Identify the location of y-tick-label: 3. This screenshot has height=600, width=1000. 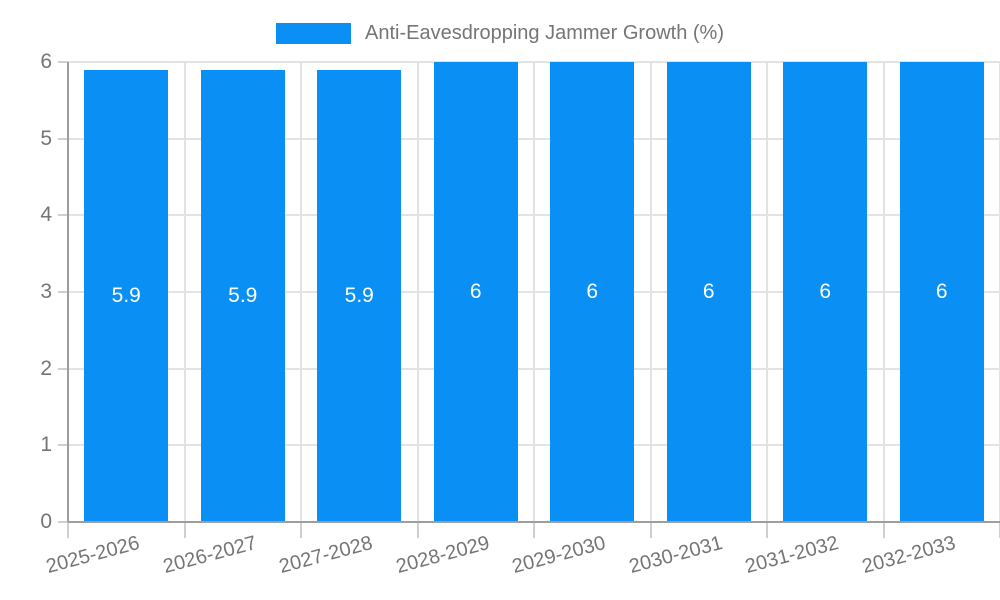
(46, 291).